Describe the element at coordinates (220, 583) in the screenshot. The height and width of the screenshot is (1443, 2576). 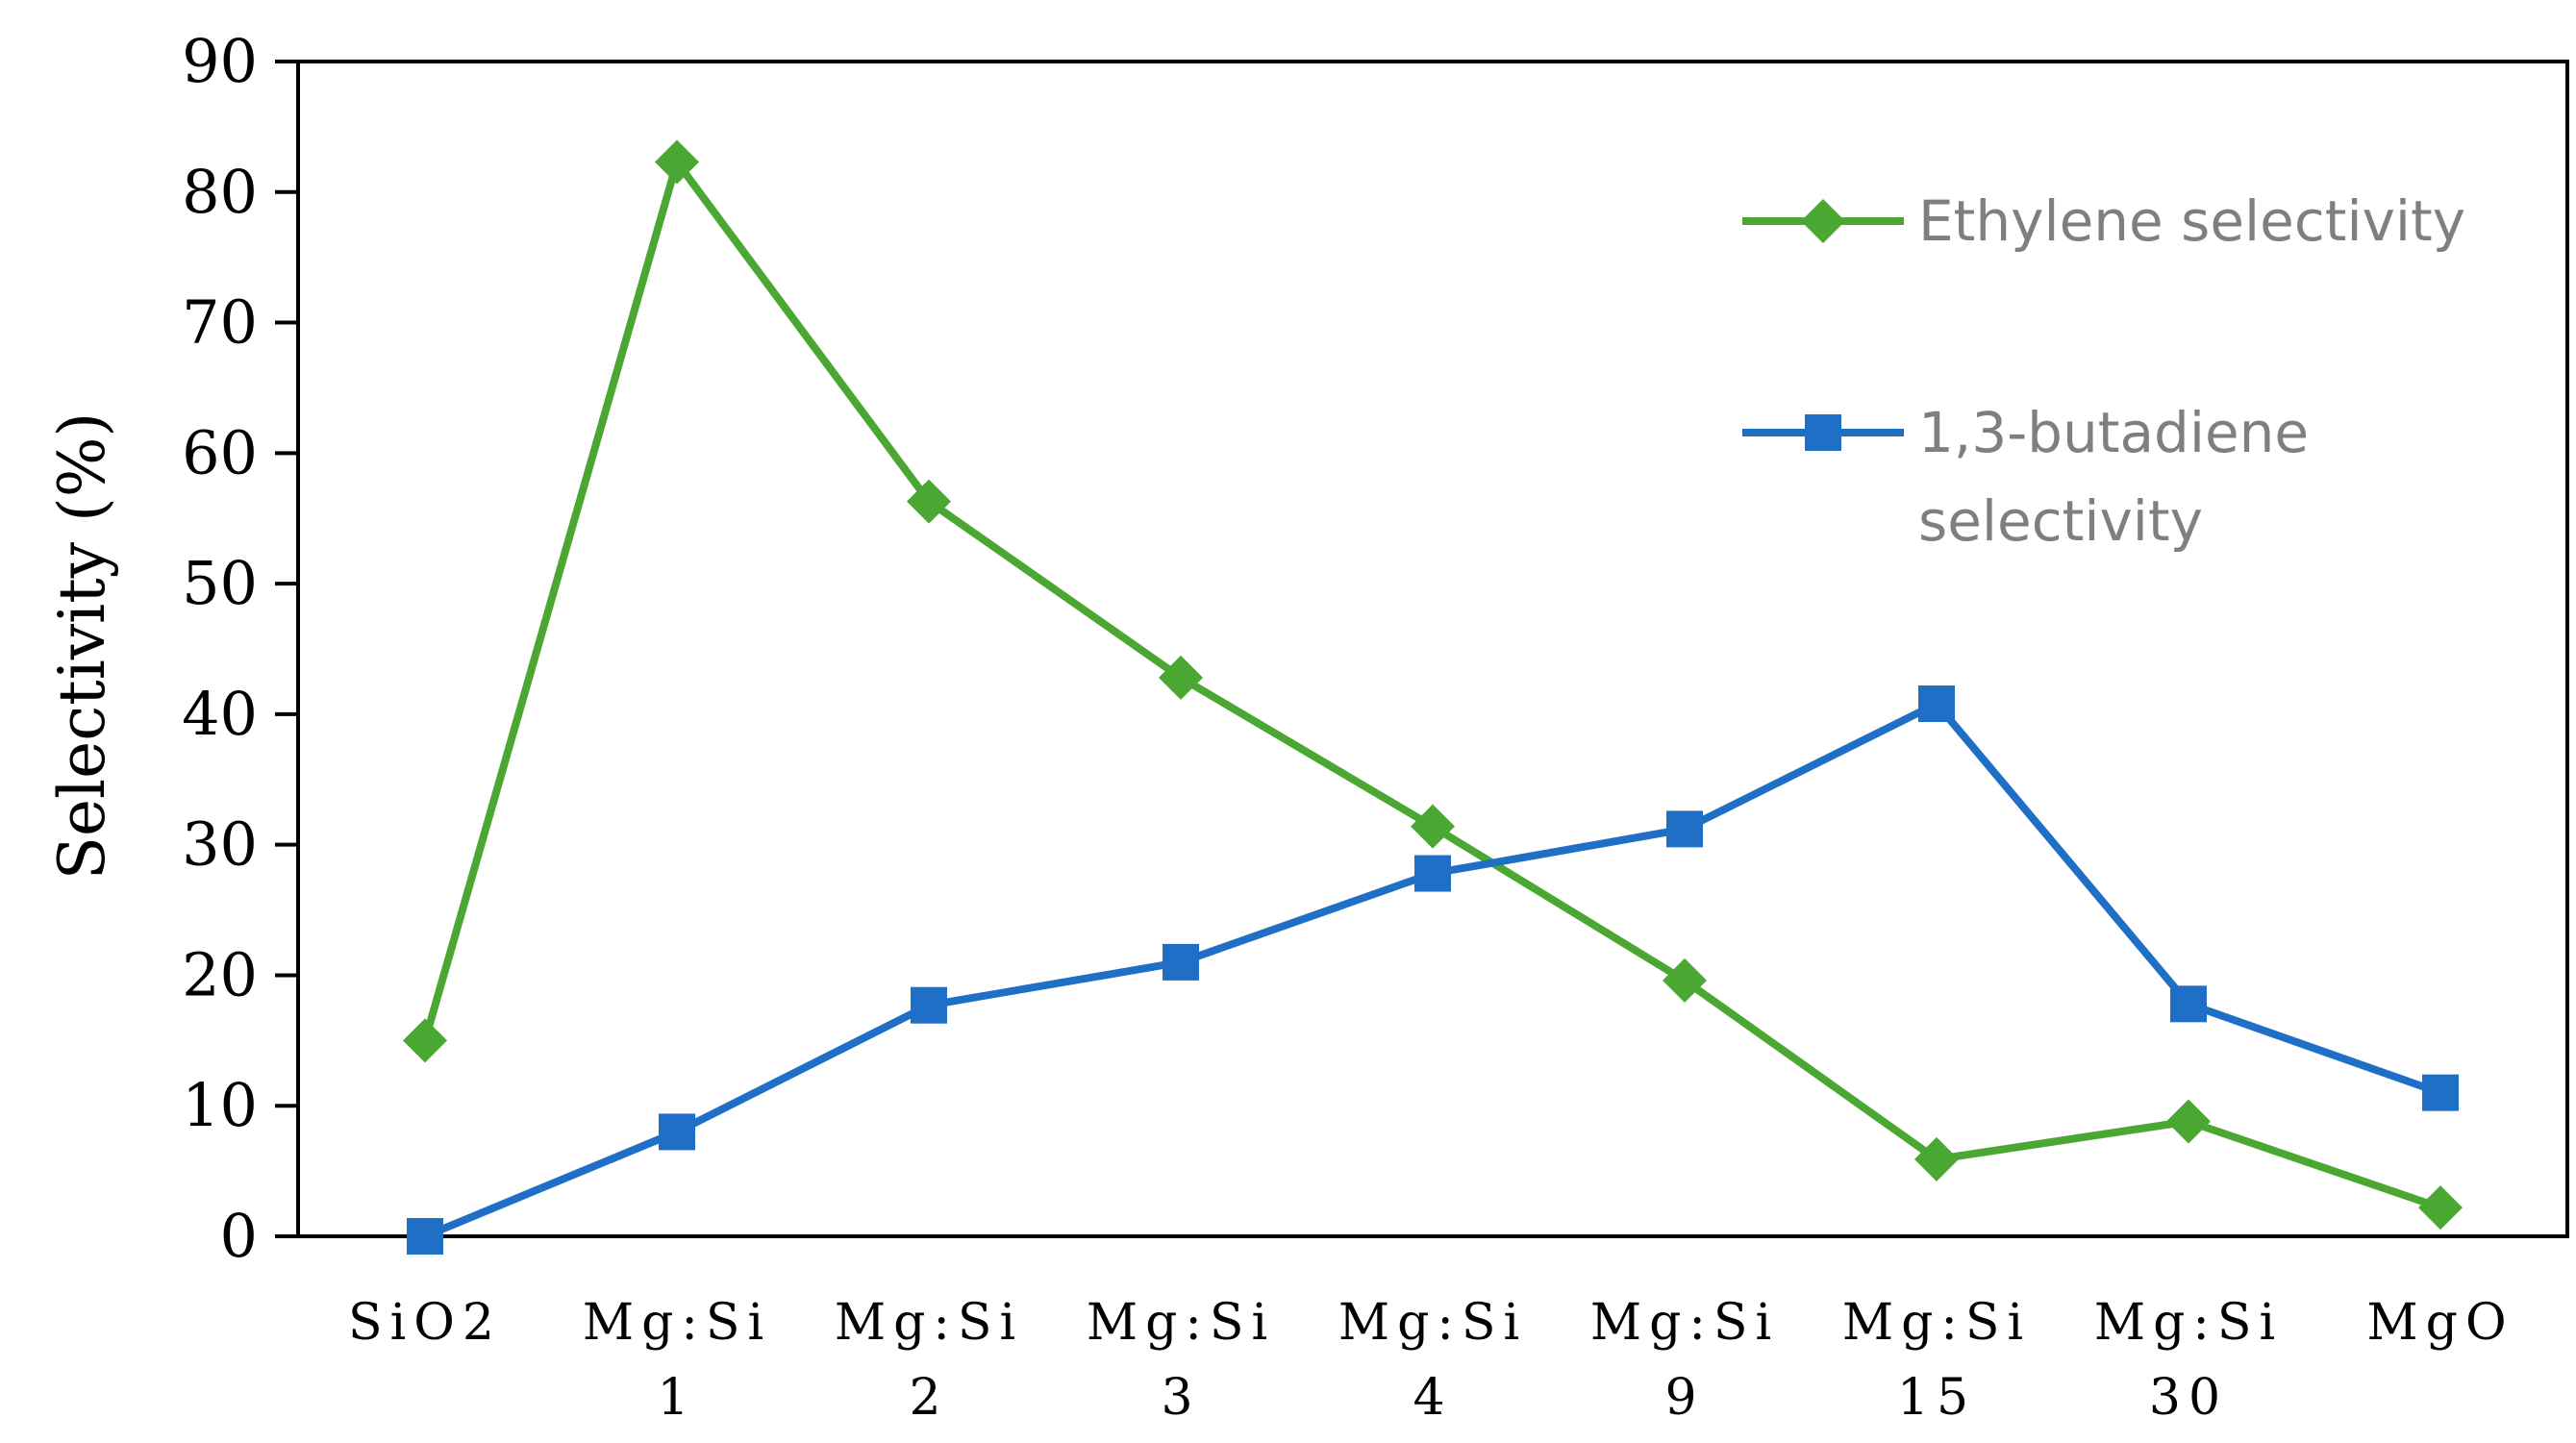
I see `y-tick-label: 50` at that location.